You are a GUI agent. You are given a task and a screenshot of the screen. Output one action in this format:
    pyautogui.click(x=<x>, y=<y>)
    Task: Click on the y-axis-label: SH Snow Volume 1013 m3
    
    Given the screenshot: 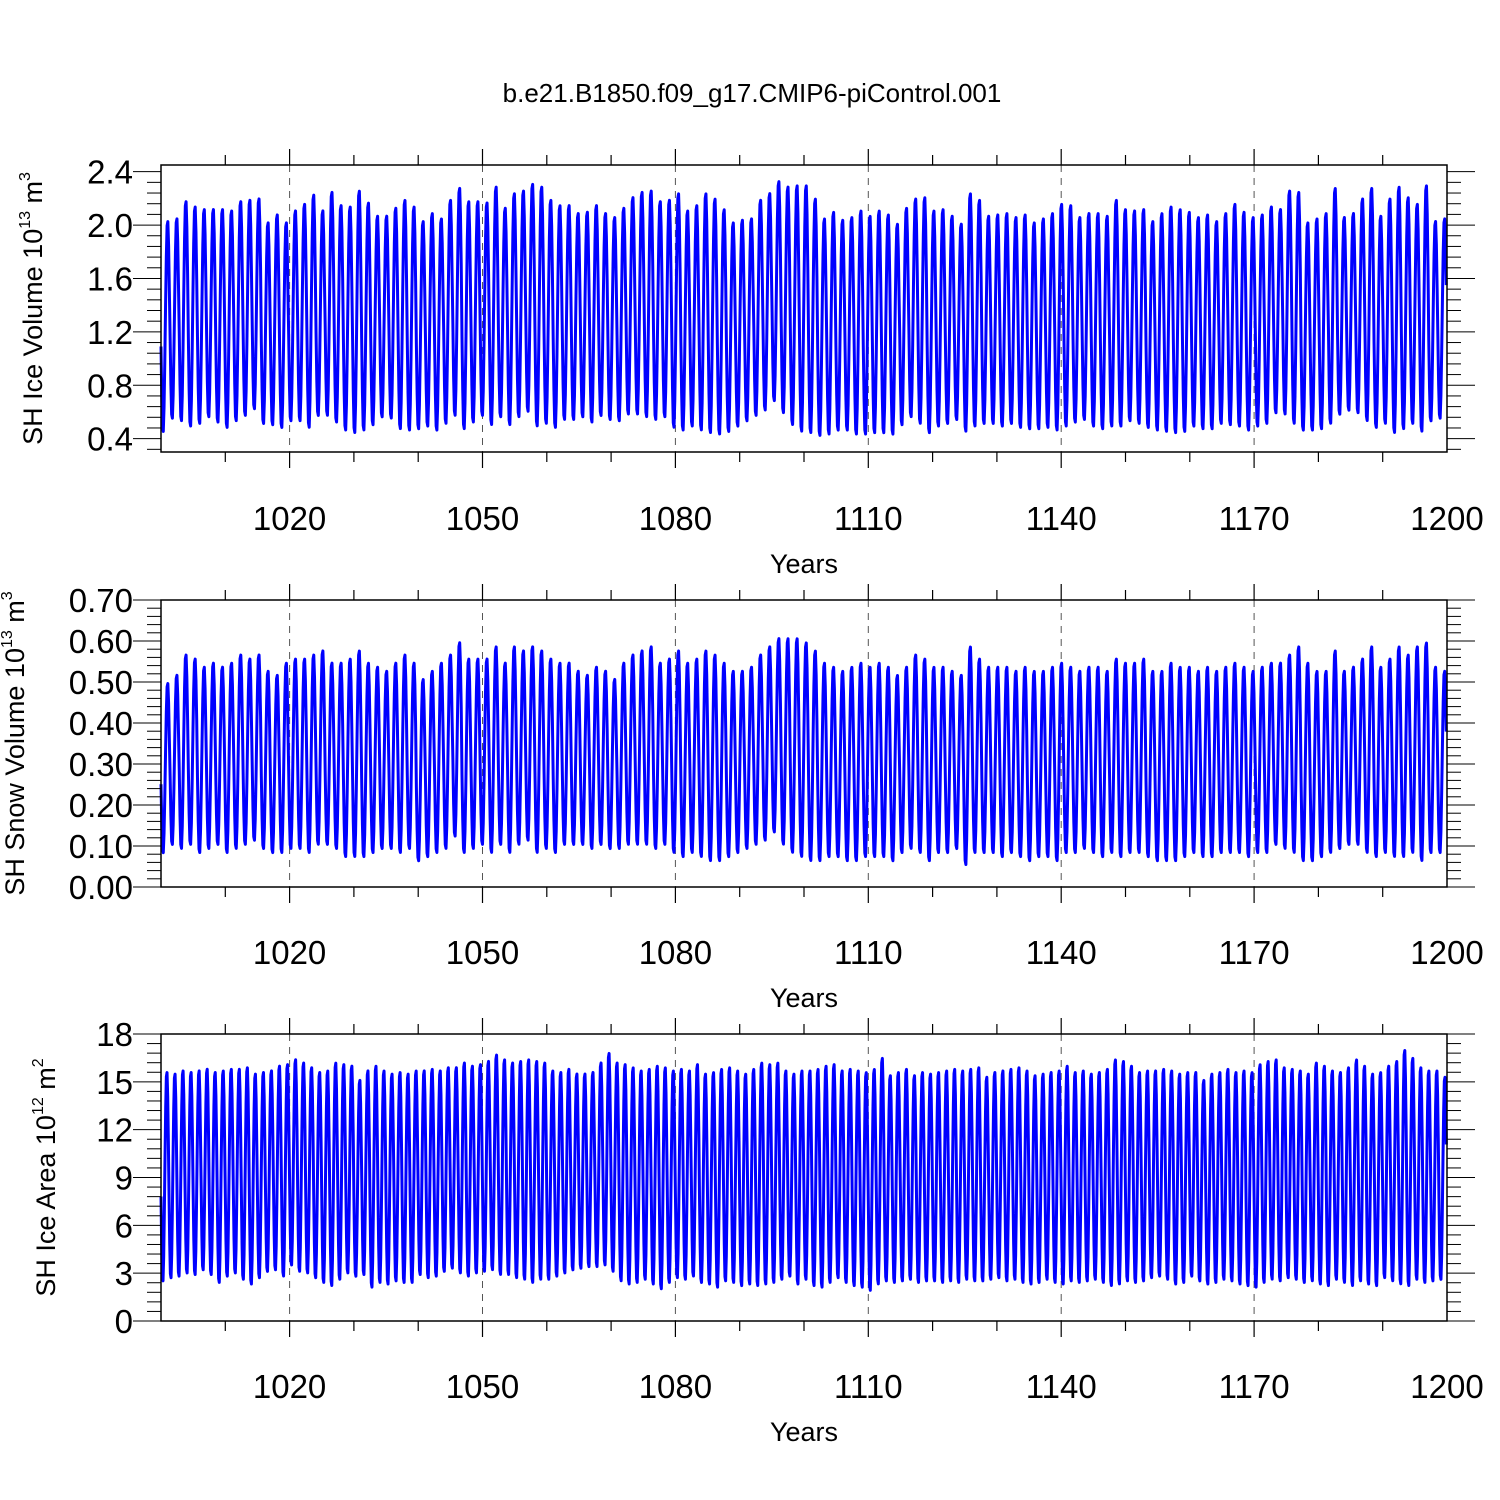 What is the action you would take?
    pyautogui.click(x=15, y=743)
    